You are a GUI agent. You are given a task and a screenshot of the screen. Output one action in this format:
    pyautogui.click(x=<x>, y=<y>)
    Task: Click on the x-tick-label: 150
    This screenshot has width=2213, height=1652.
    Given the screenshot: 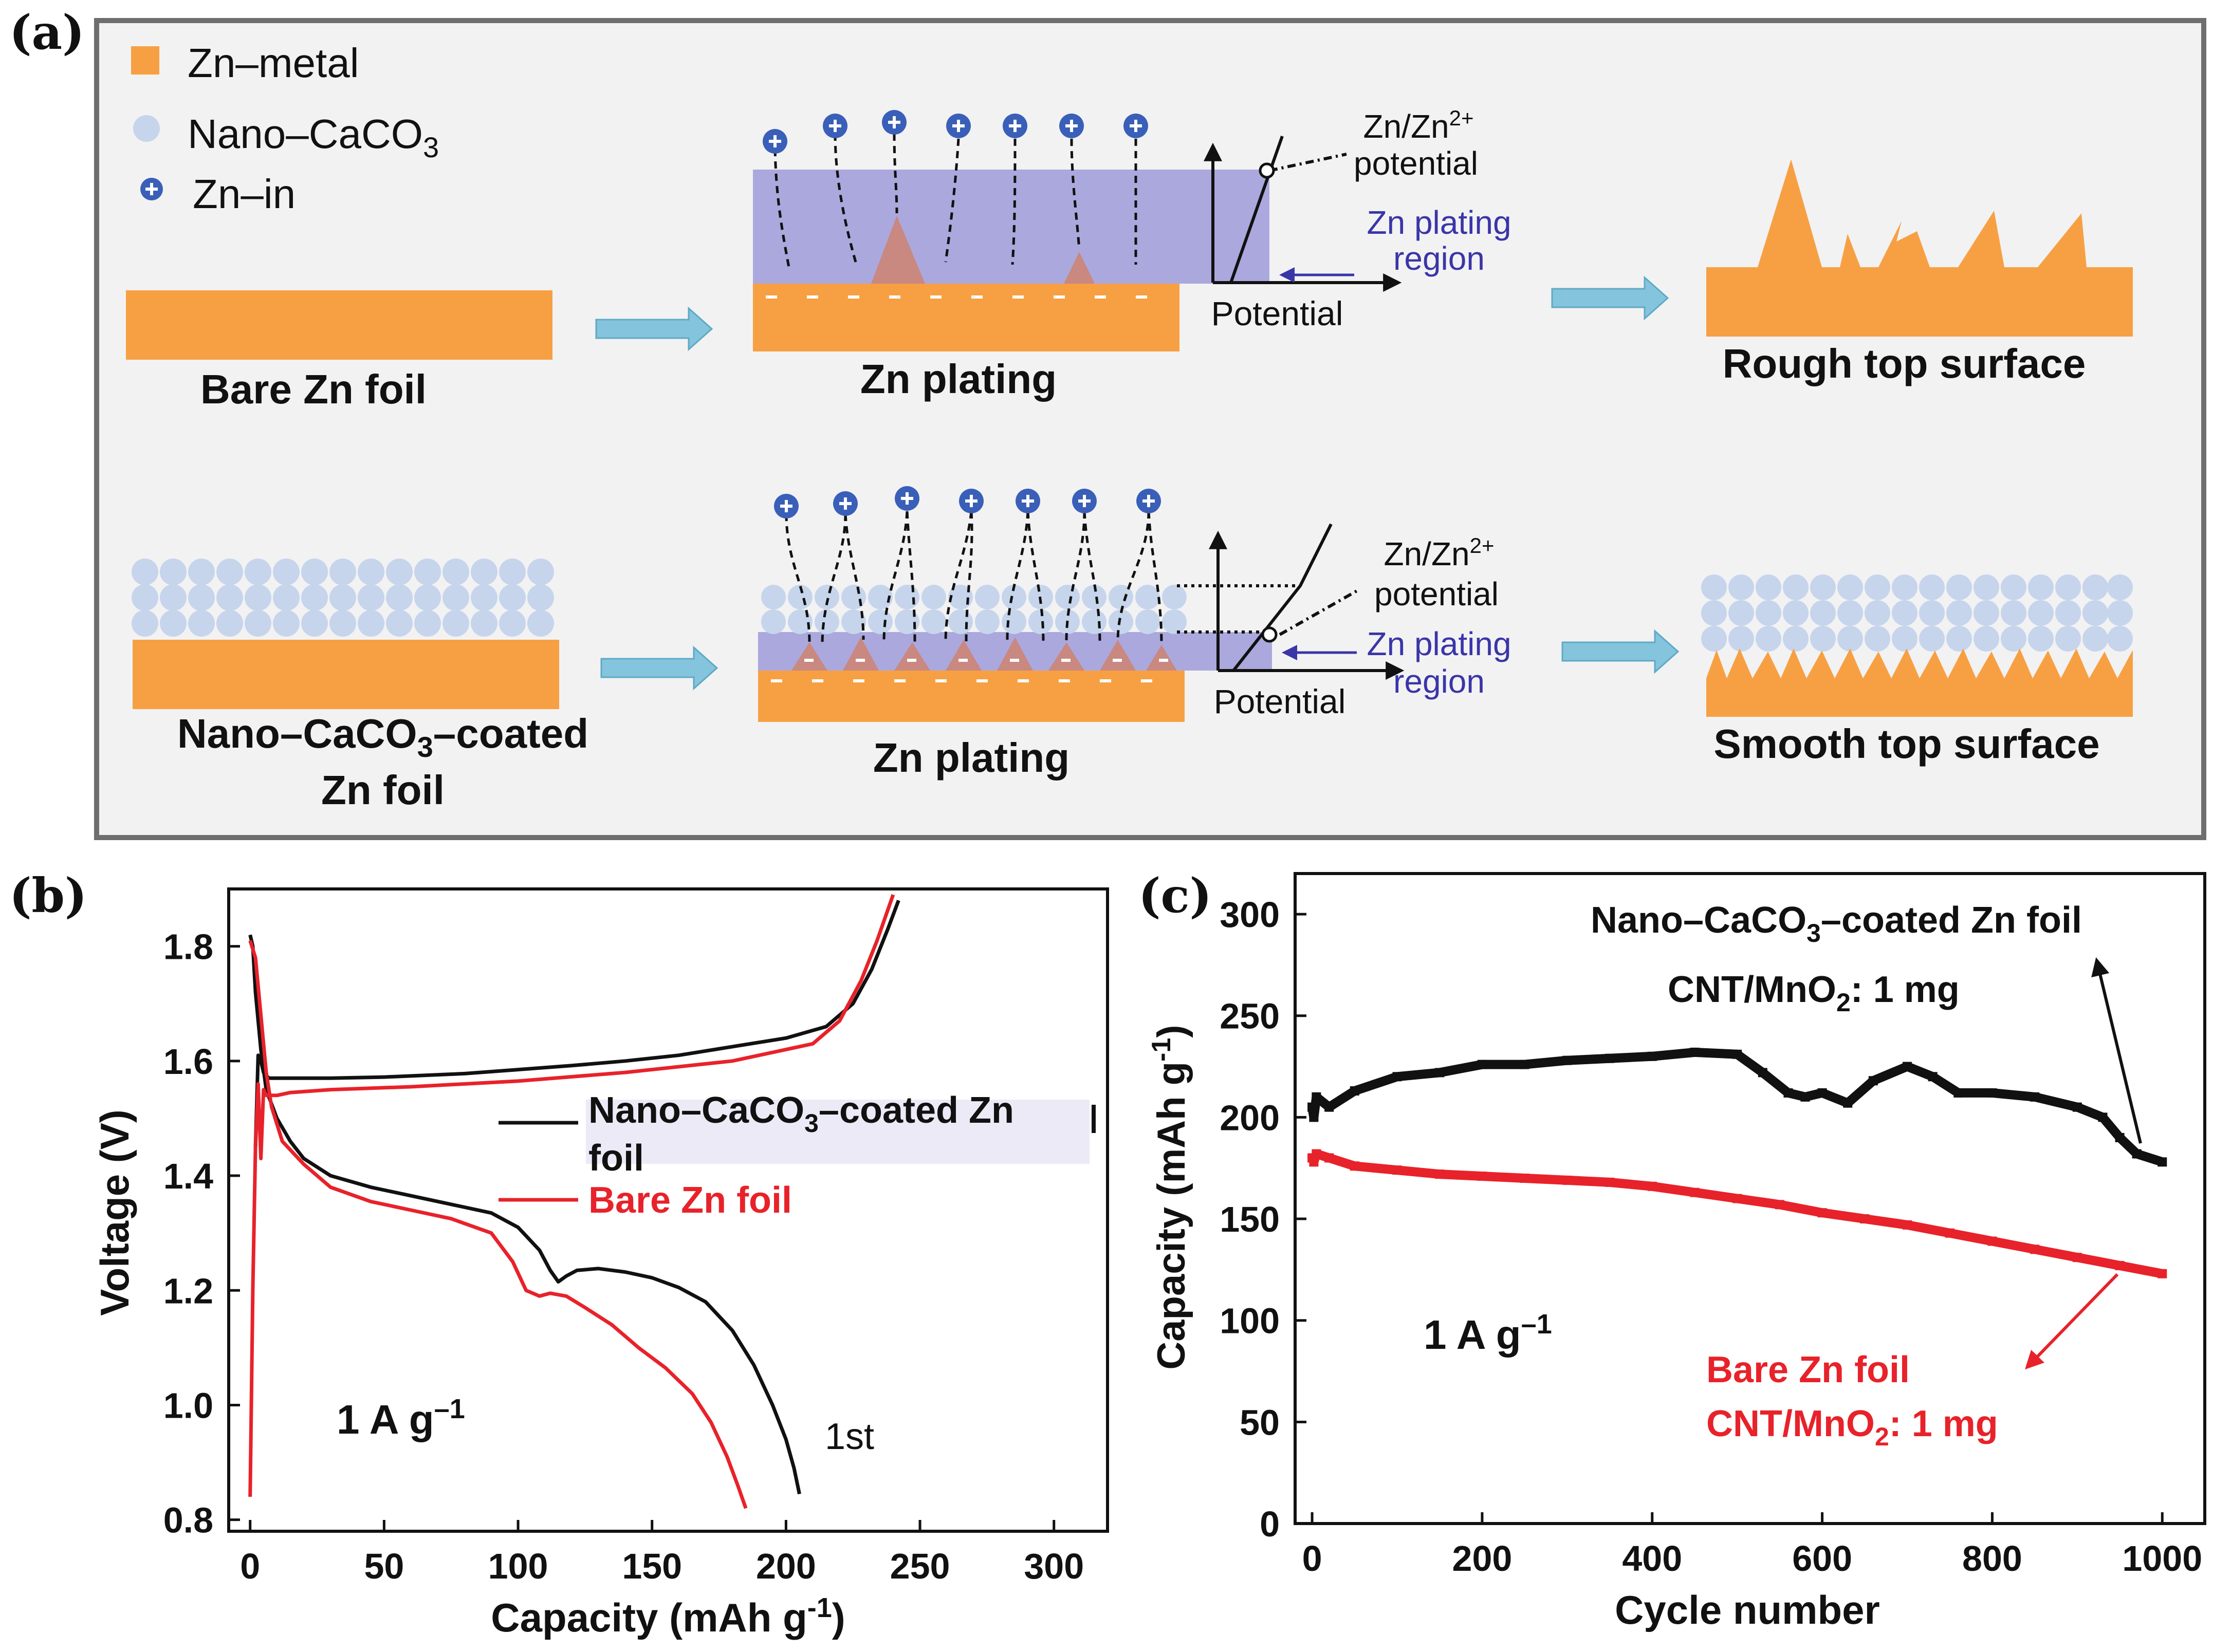 What is the action you would take?
    pyautogui.click(x=652, y=1566)
    